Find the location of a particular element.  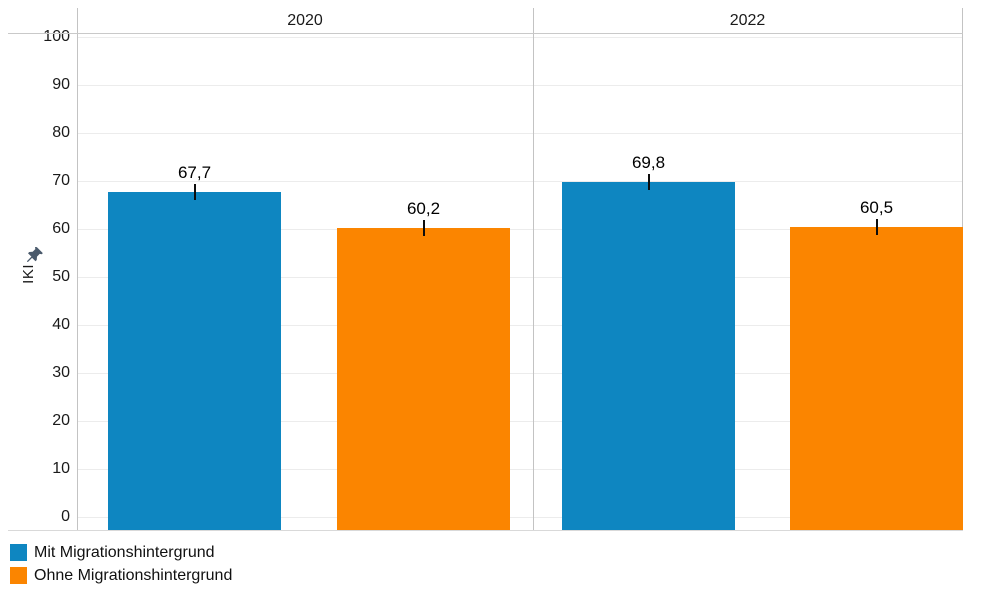

y-tick-label: 70 is located at coordinates (61, 180).